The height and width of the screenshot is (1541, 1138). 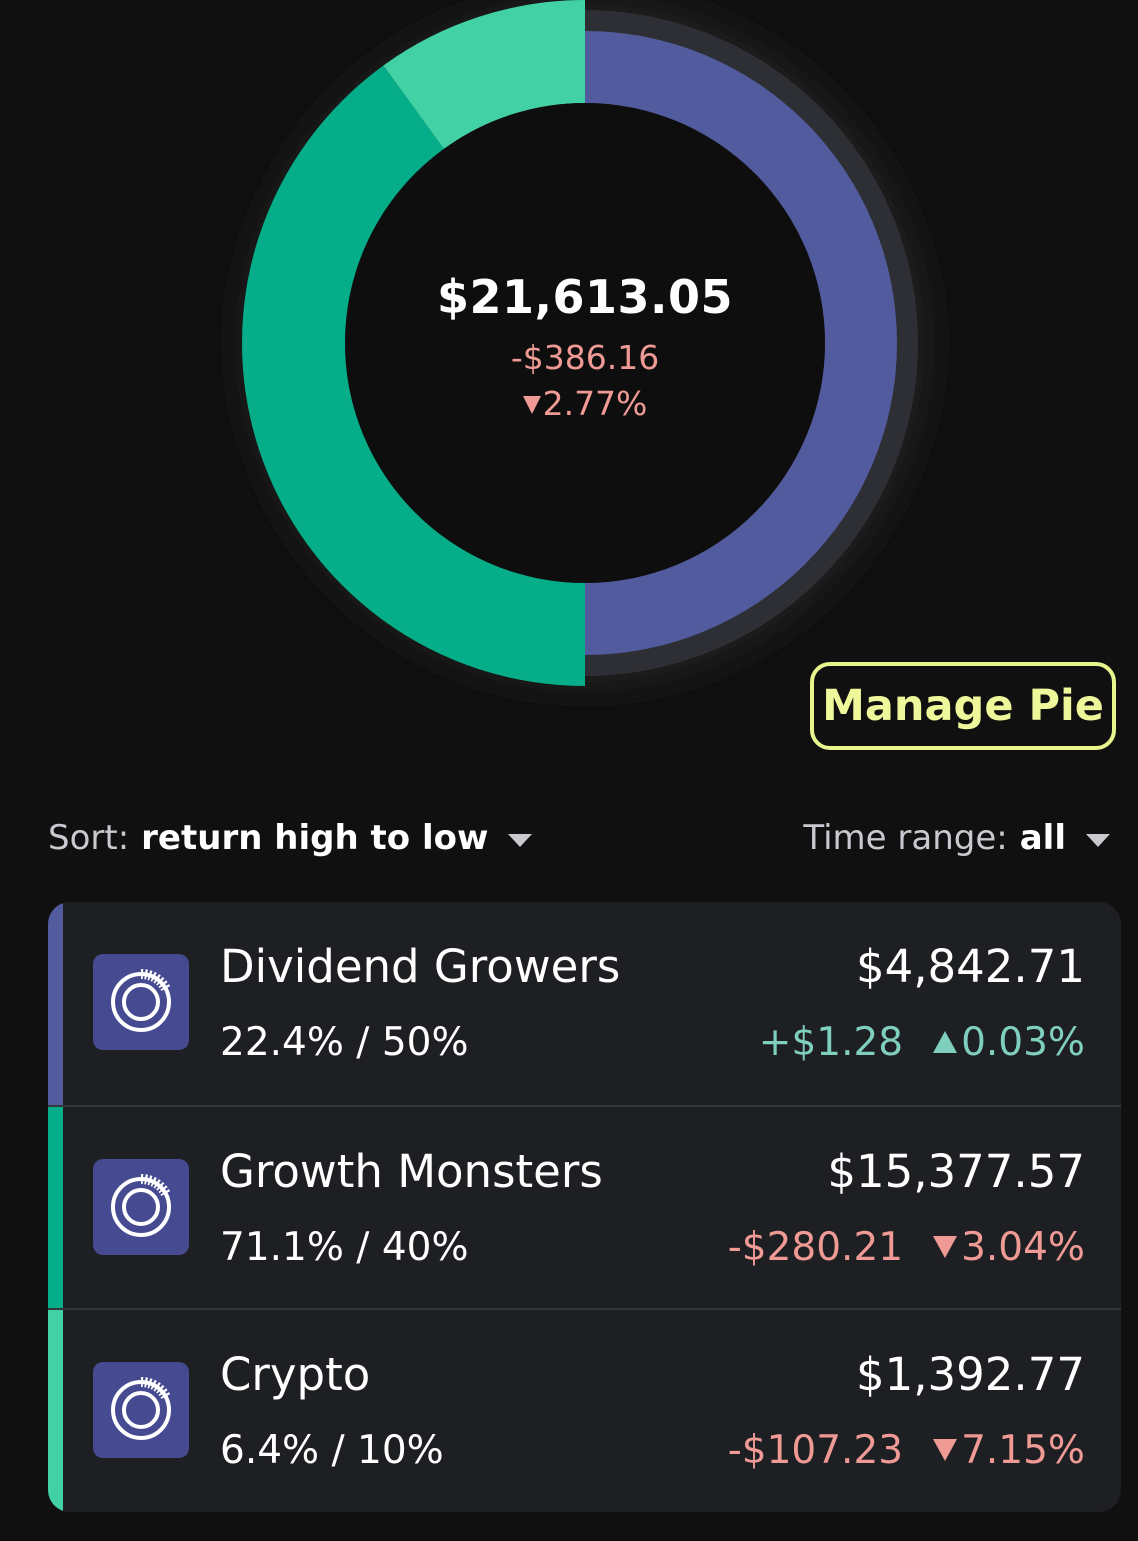 I want to click on holding-change-amount: -$280.21, so click(x=815, y=1247).